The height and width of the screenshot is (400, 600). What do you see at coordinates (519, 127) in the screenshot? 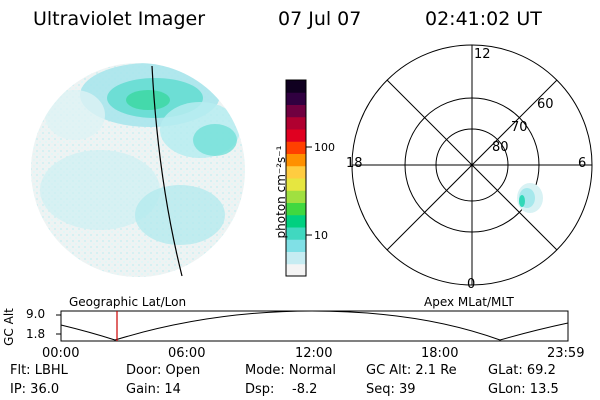
I see `lat-label-70: 70` at bounding box center [519, 127].